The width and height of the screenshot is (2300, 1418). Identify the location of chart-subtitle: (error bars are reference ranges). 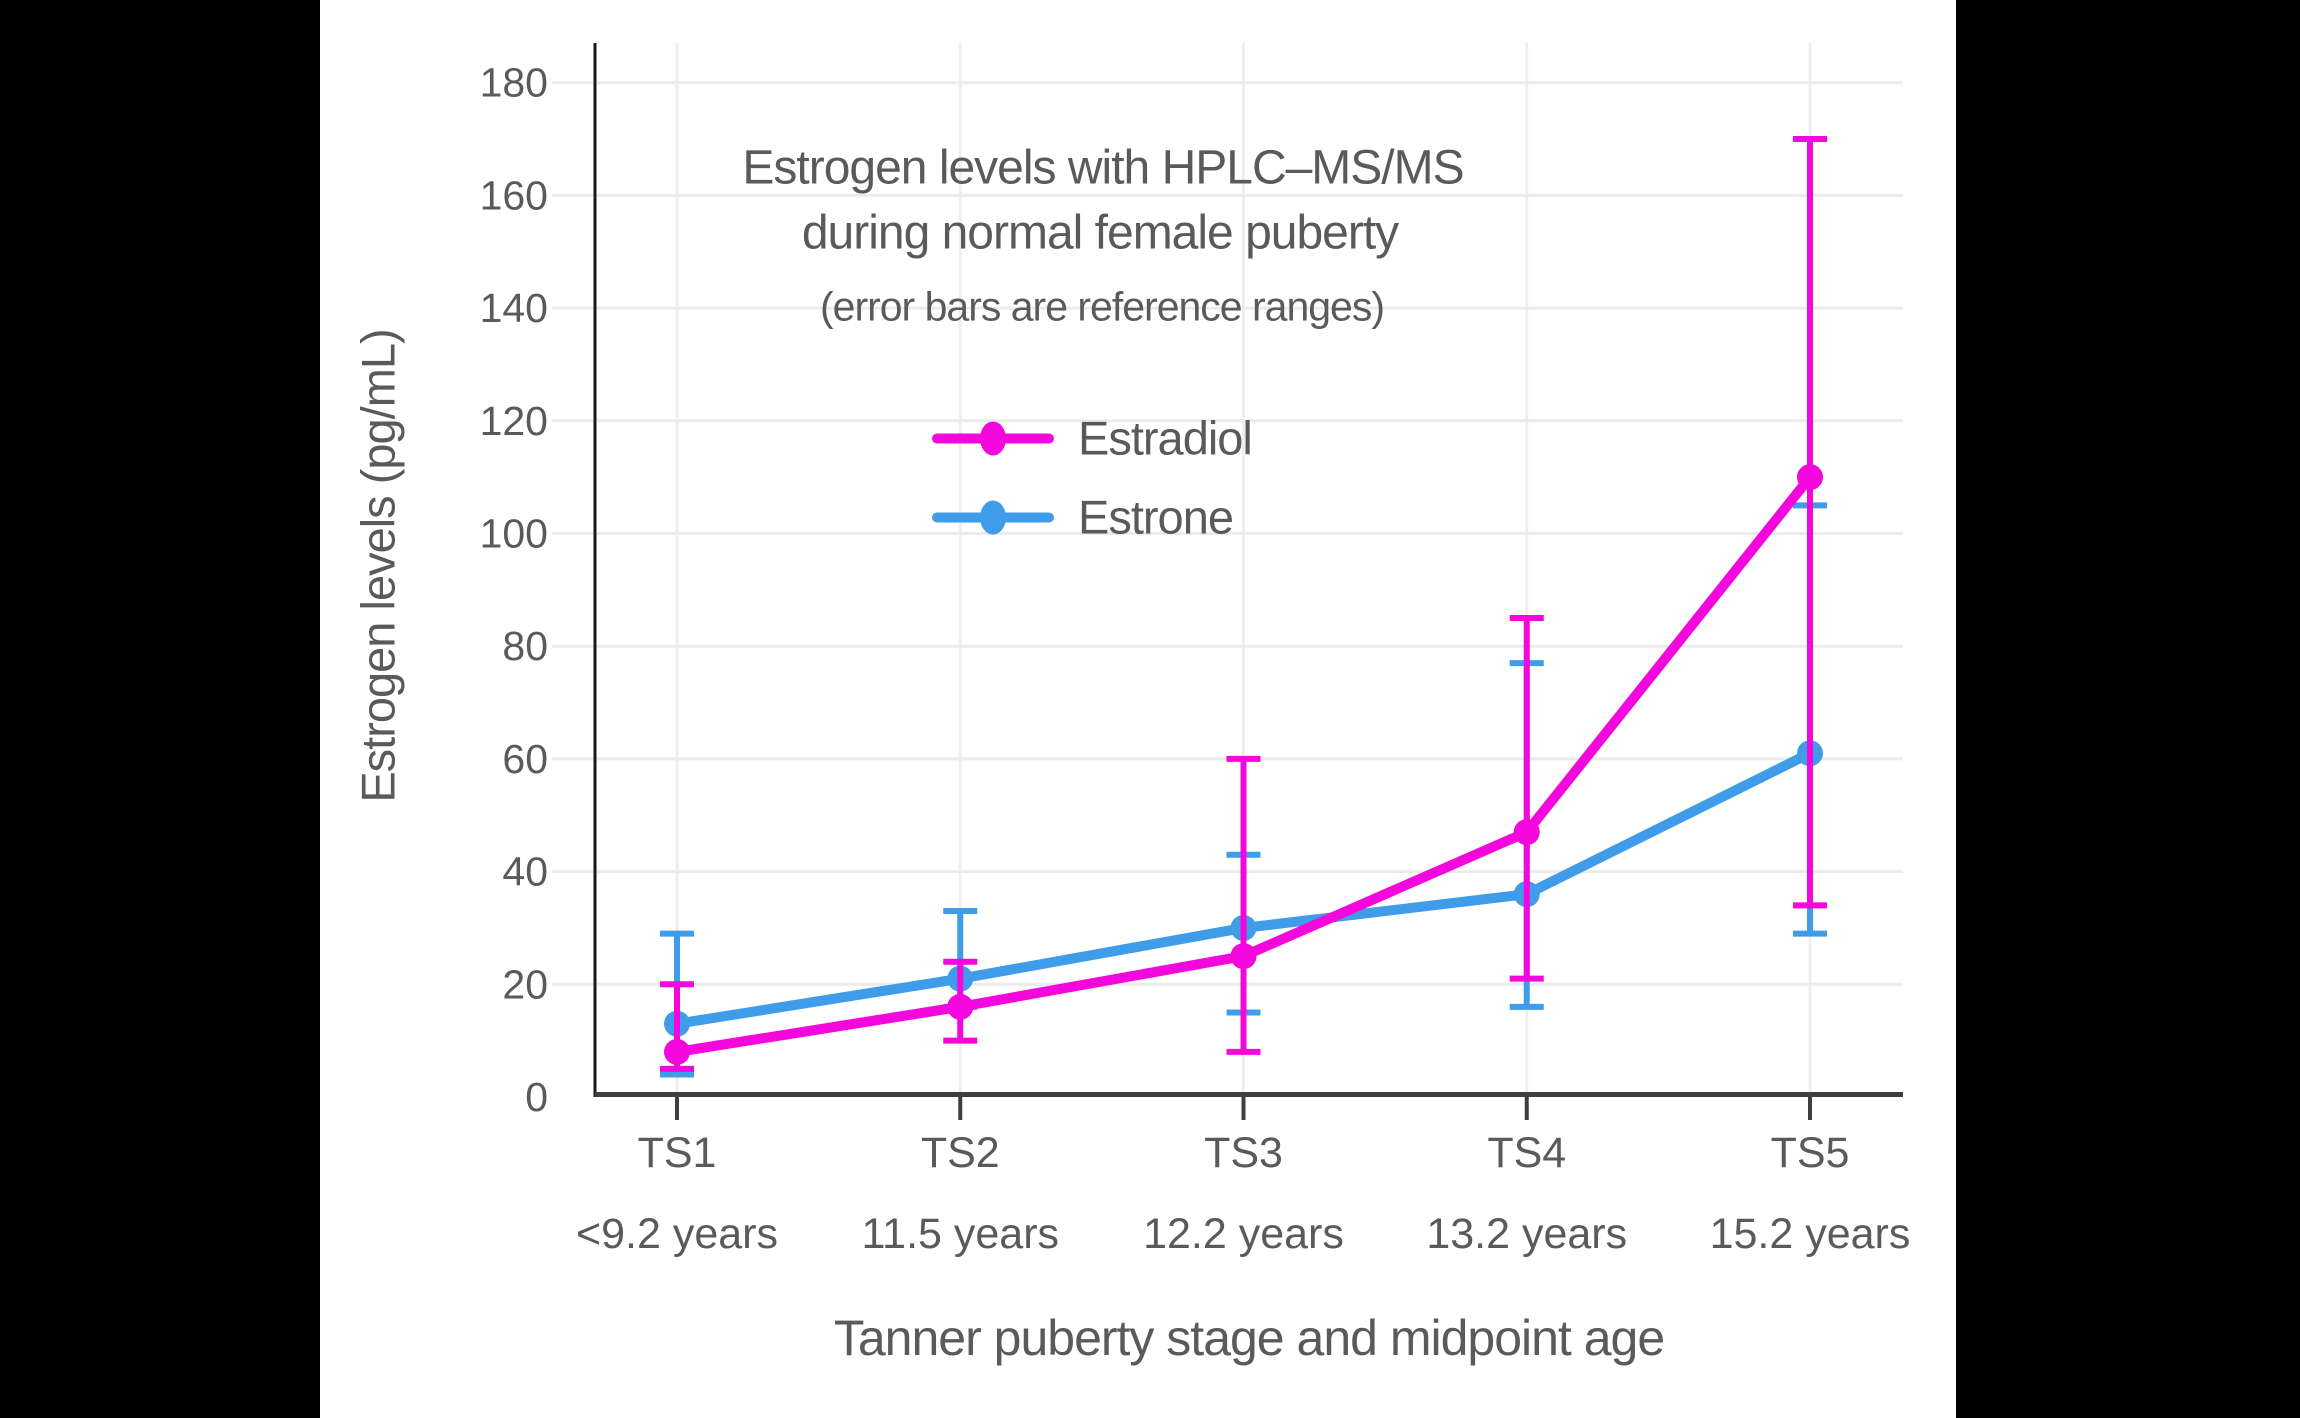
(1102, 306).